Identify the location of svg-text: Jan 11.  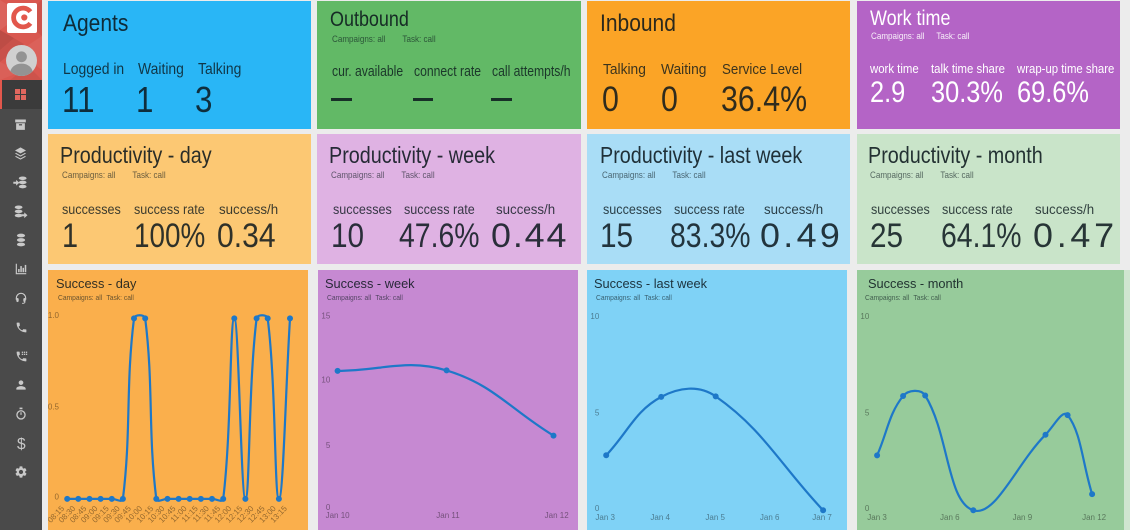
(448, 515).